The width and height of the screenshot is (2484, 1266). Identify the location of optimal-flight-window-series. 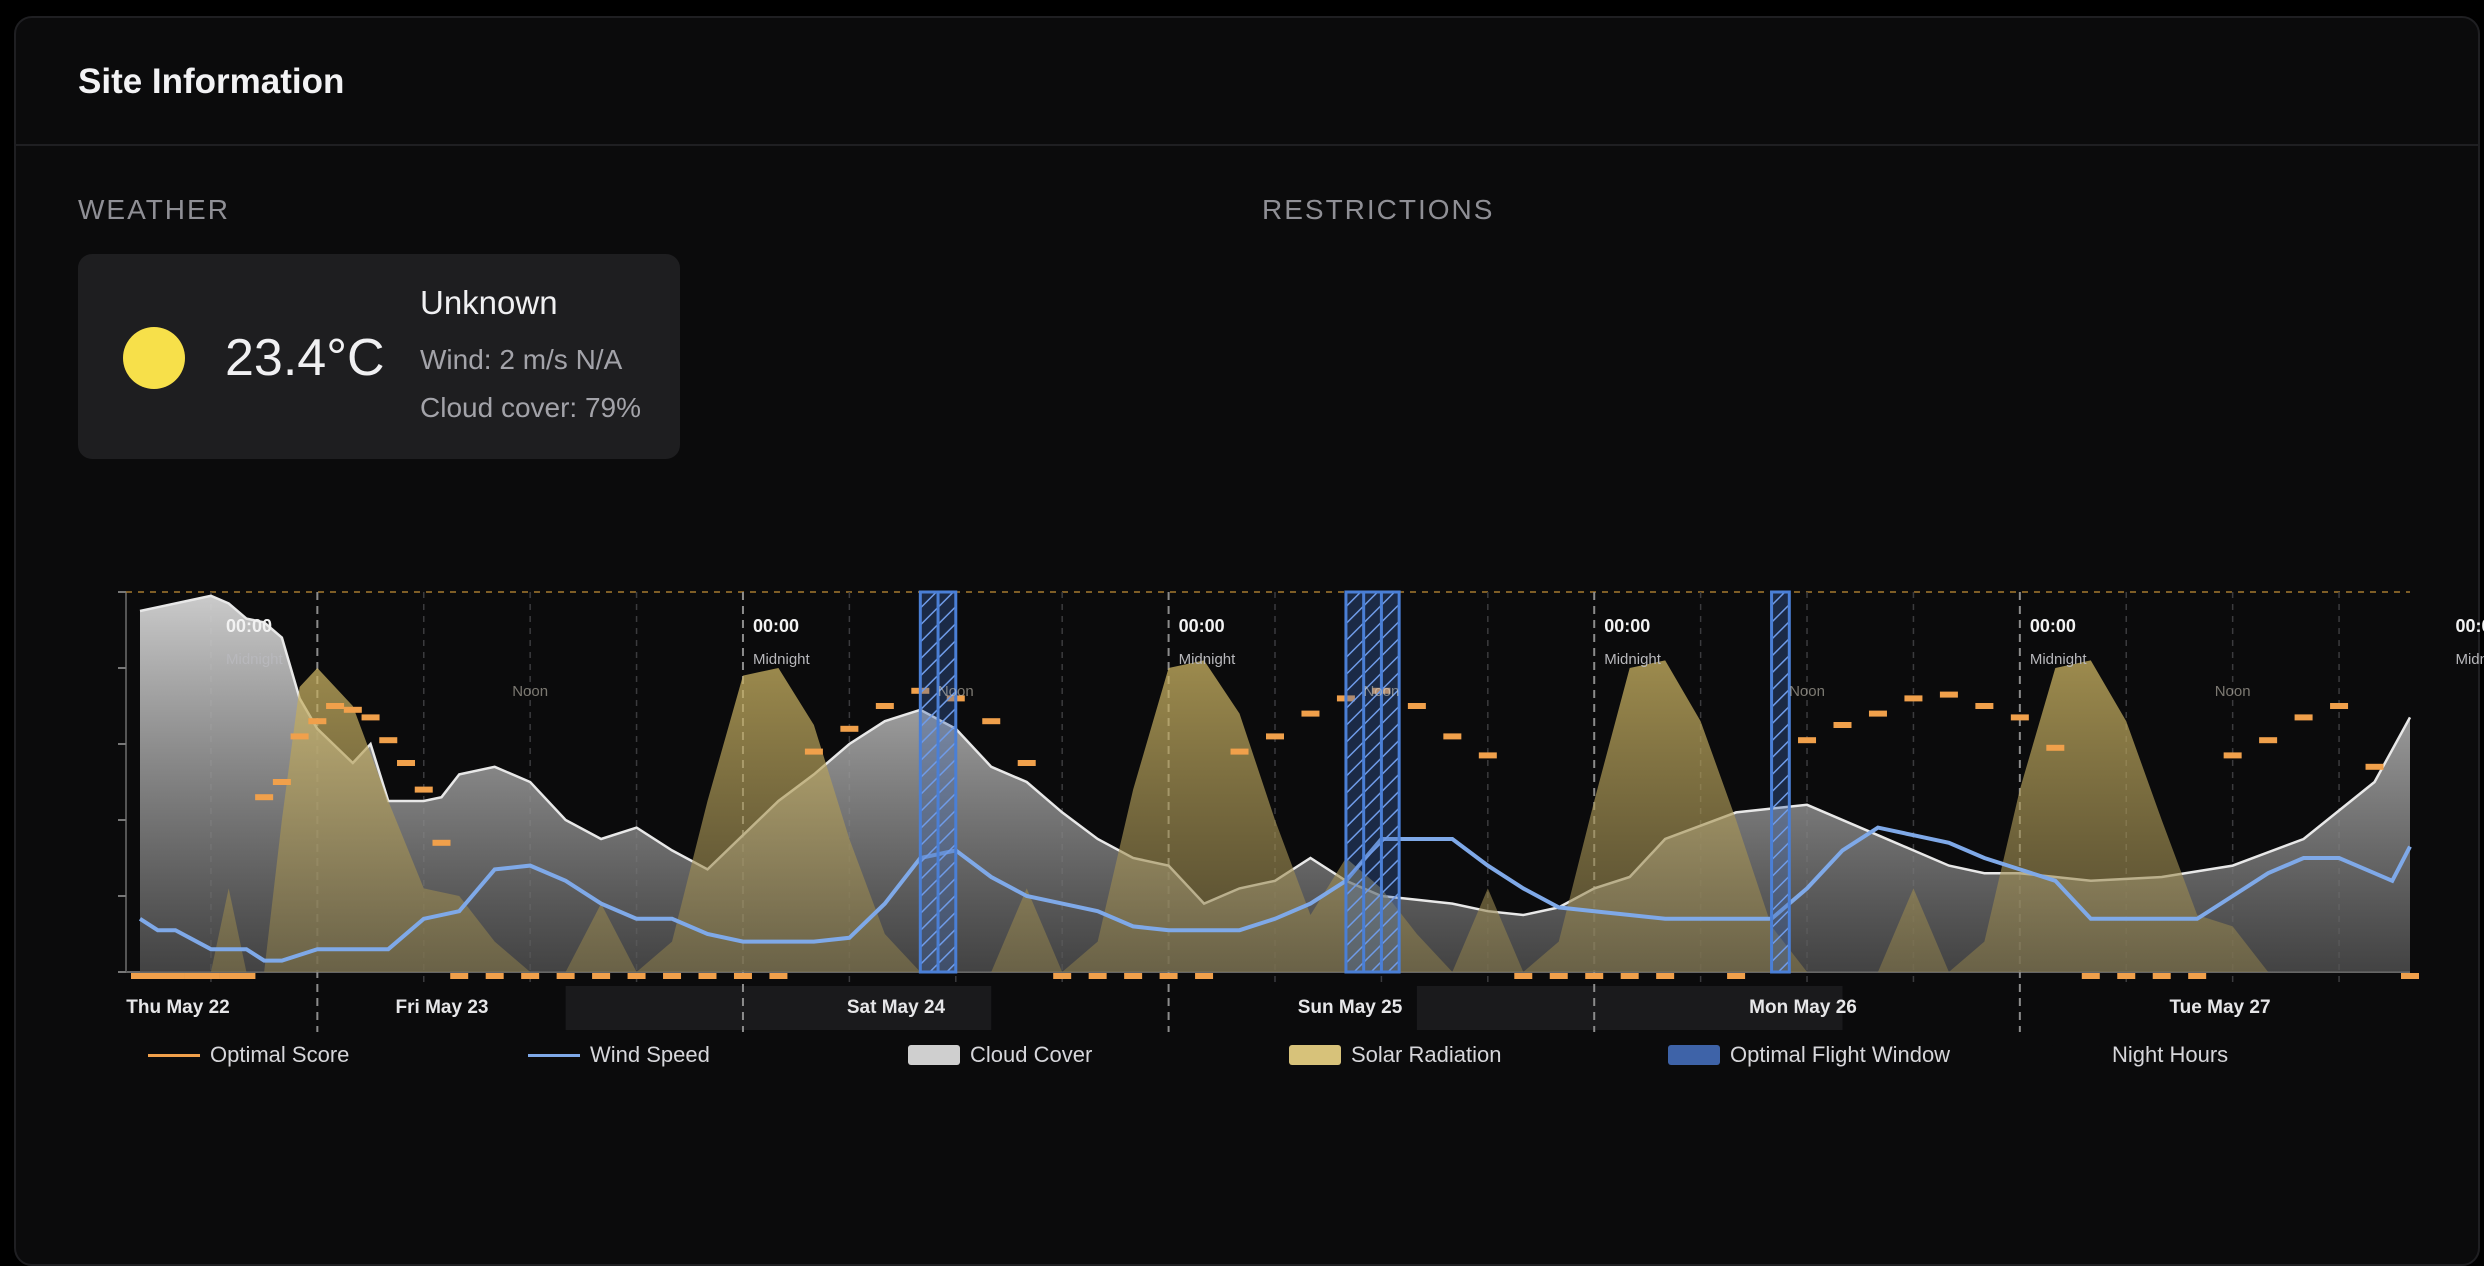
(1354, 782).